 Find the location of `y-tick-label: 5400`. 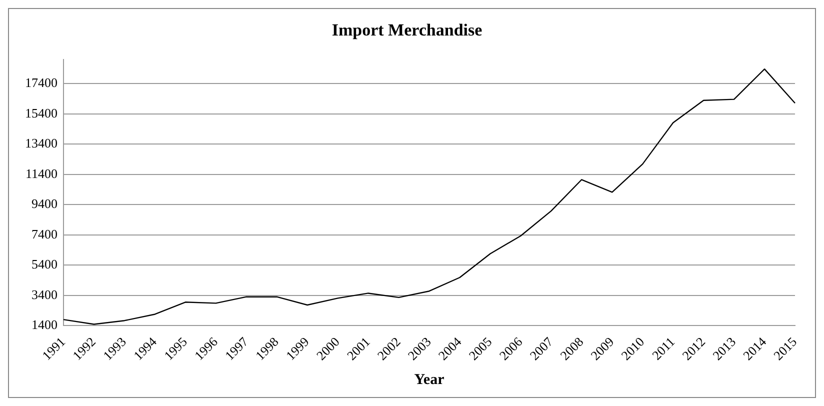

y-tick-label: 5400 is located at coordinates (45, 264).